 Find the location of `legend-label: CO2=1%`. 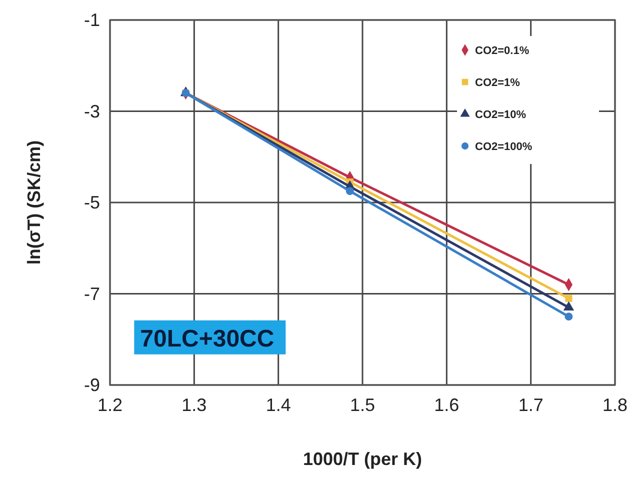

legend-label: CO2=1% is located at coordinates (497, 83).